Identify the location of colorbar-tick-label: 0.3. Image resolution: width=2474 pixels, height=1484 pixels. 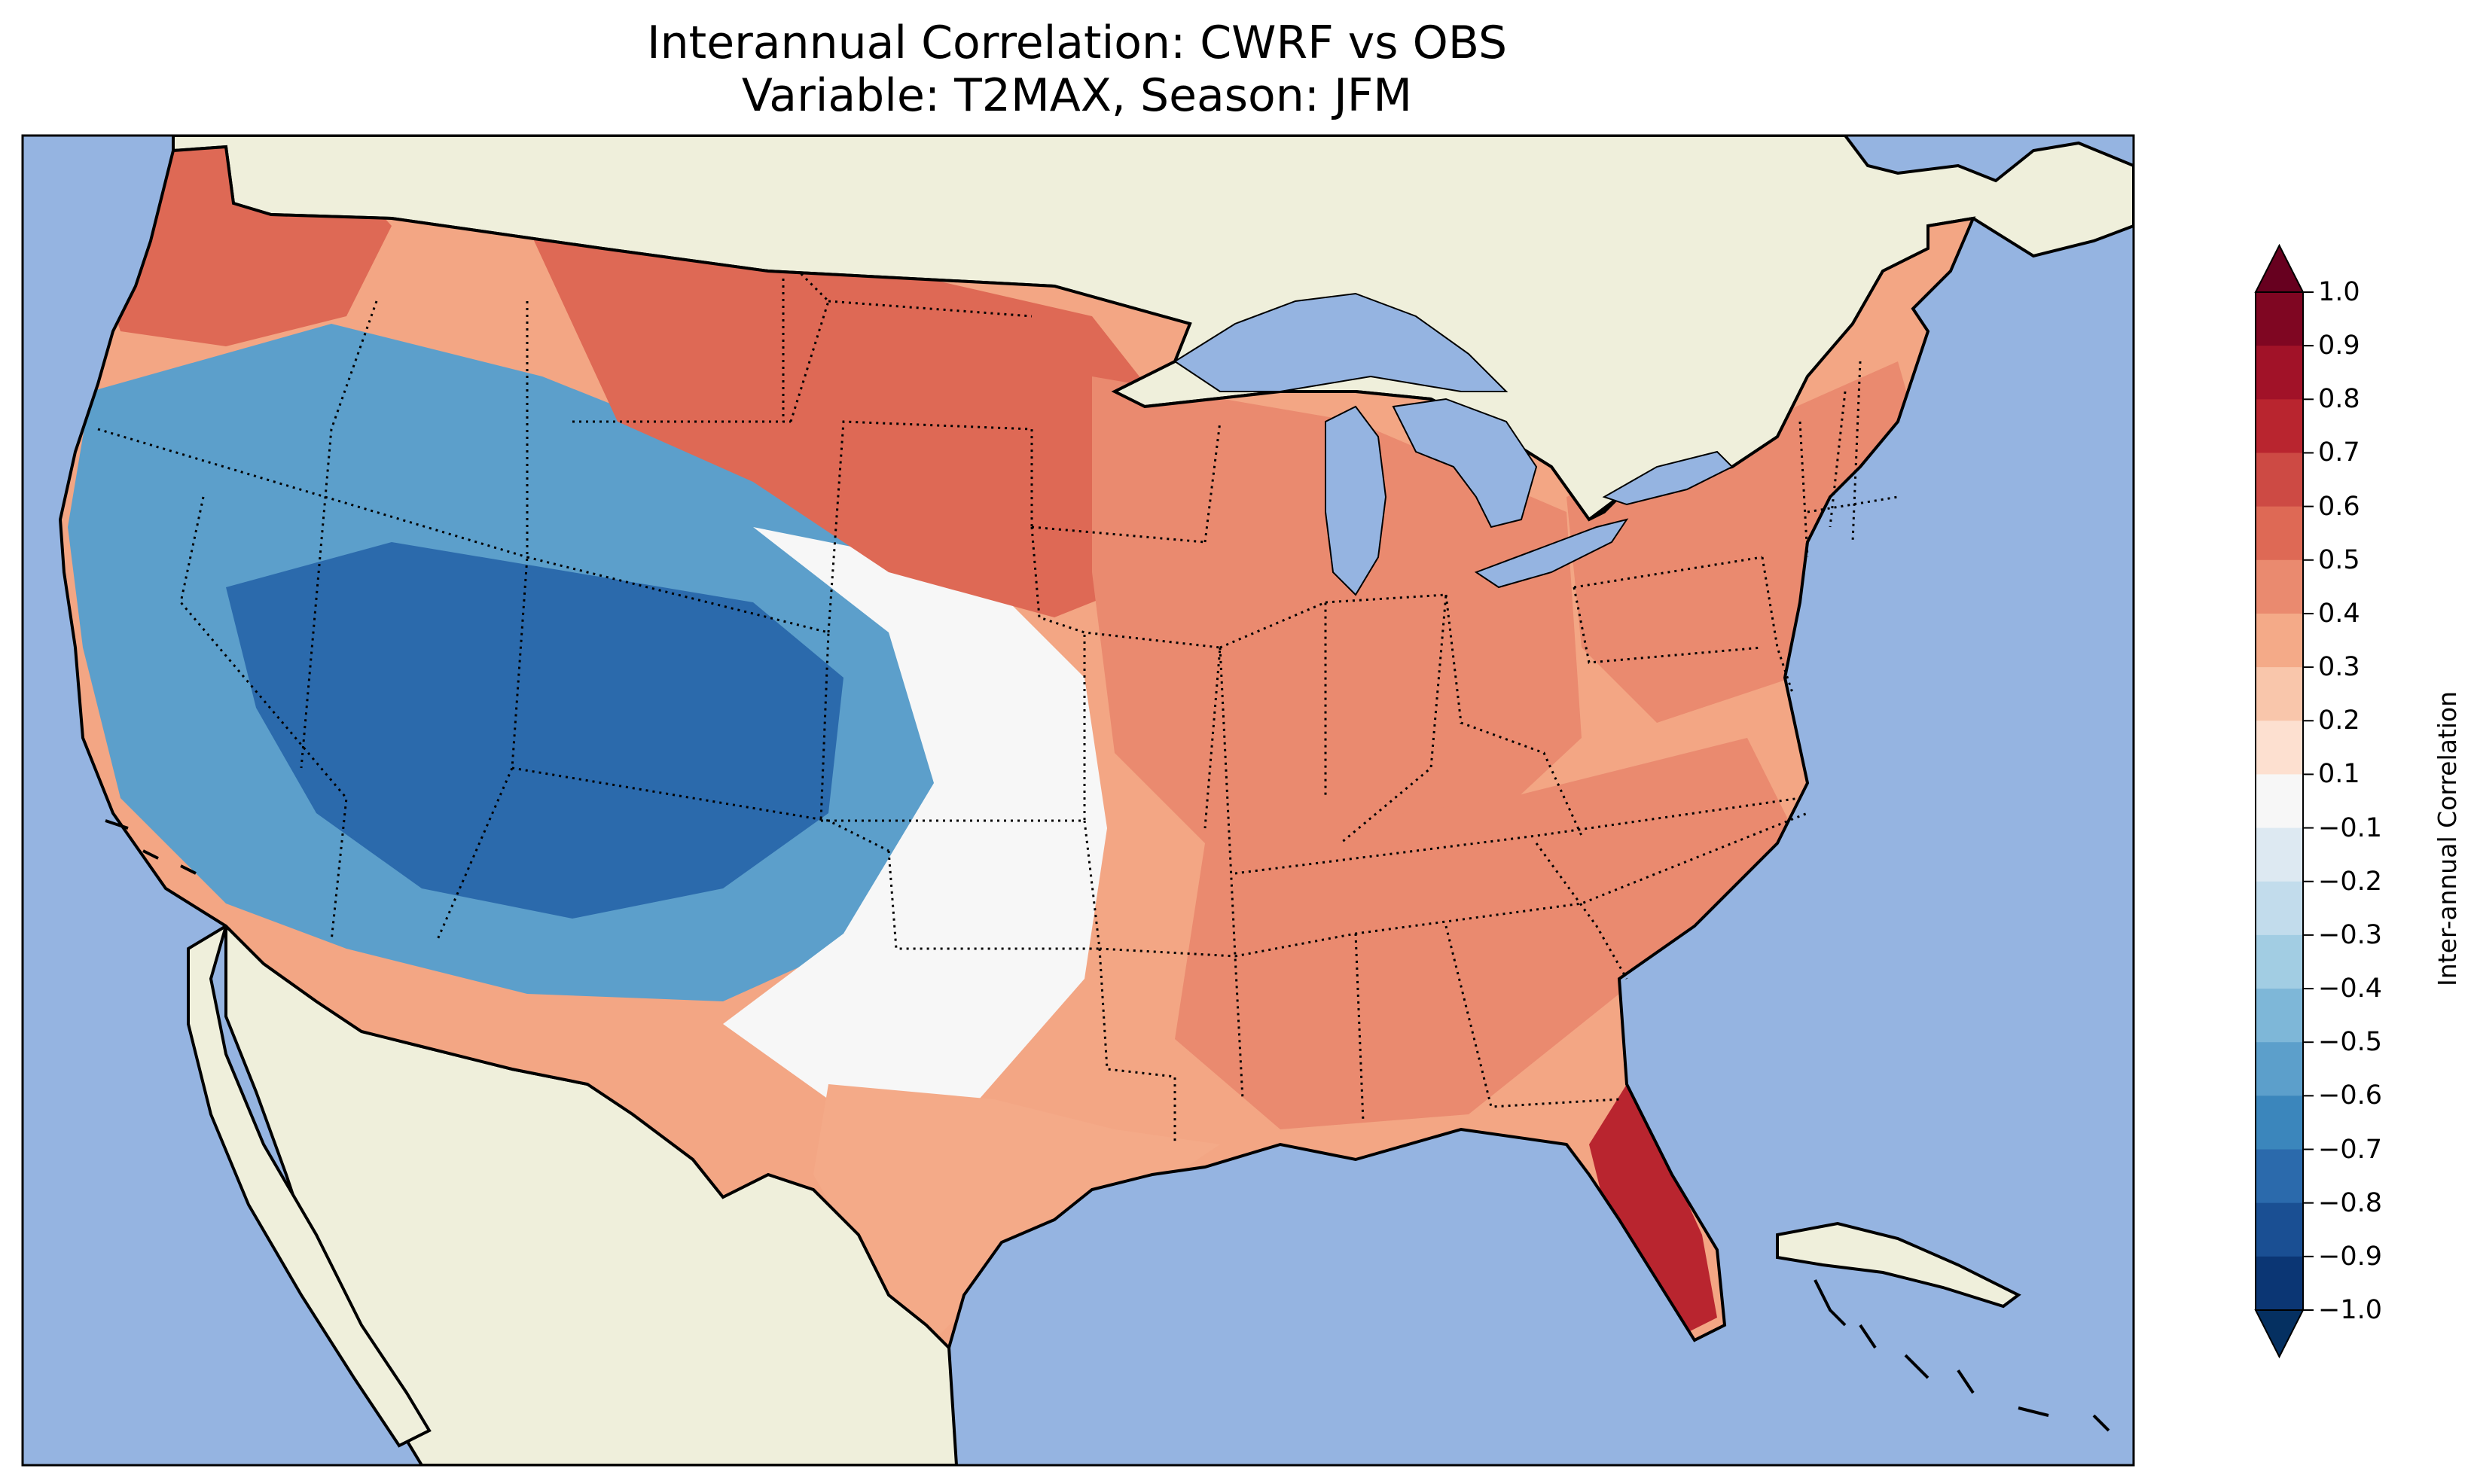
(2339, 667).